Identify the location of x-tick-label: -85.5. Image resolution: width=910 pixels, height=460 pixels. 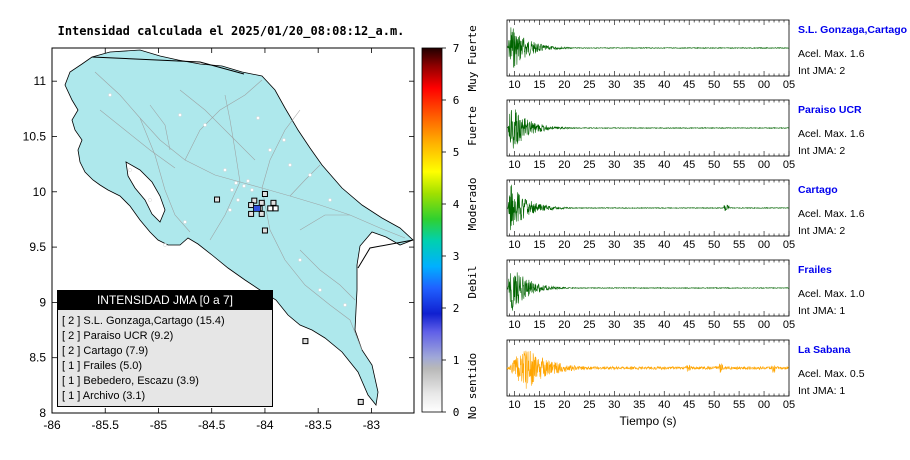
(106, 425).